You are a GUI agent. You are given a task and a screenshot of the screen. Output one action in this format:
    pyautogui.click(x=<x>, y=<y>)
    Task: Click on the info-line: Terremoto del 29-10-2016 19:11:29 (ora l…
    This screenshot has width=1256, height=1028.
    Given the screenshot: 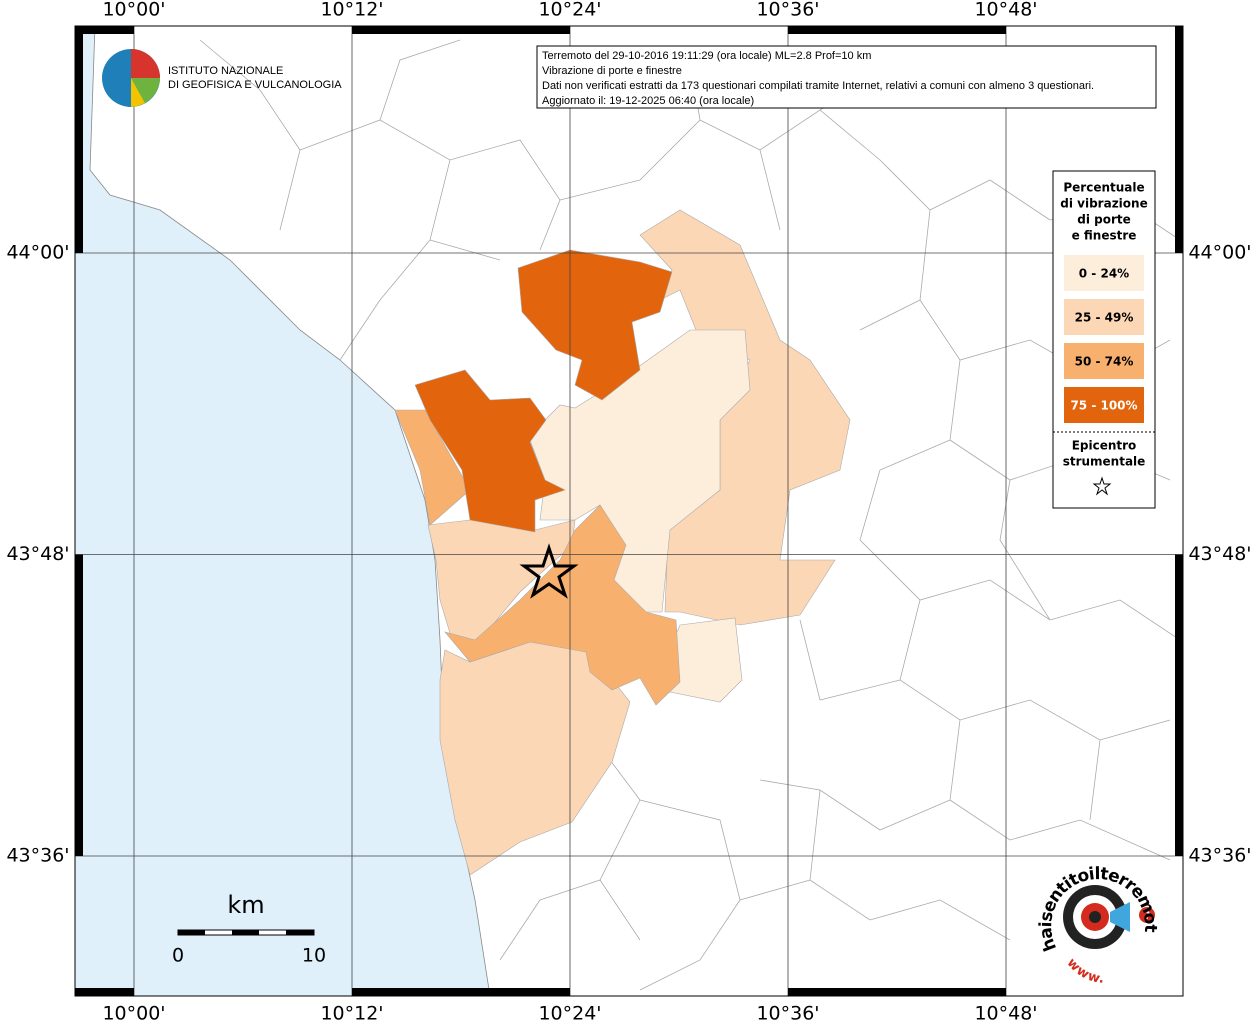 What is the action you would take?
    pyautogui.click(x=706, y=56)
    